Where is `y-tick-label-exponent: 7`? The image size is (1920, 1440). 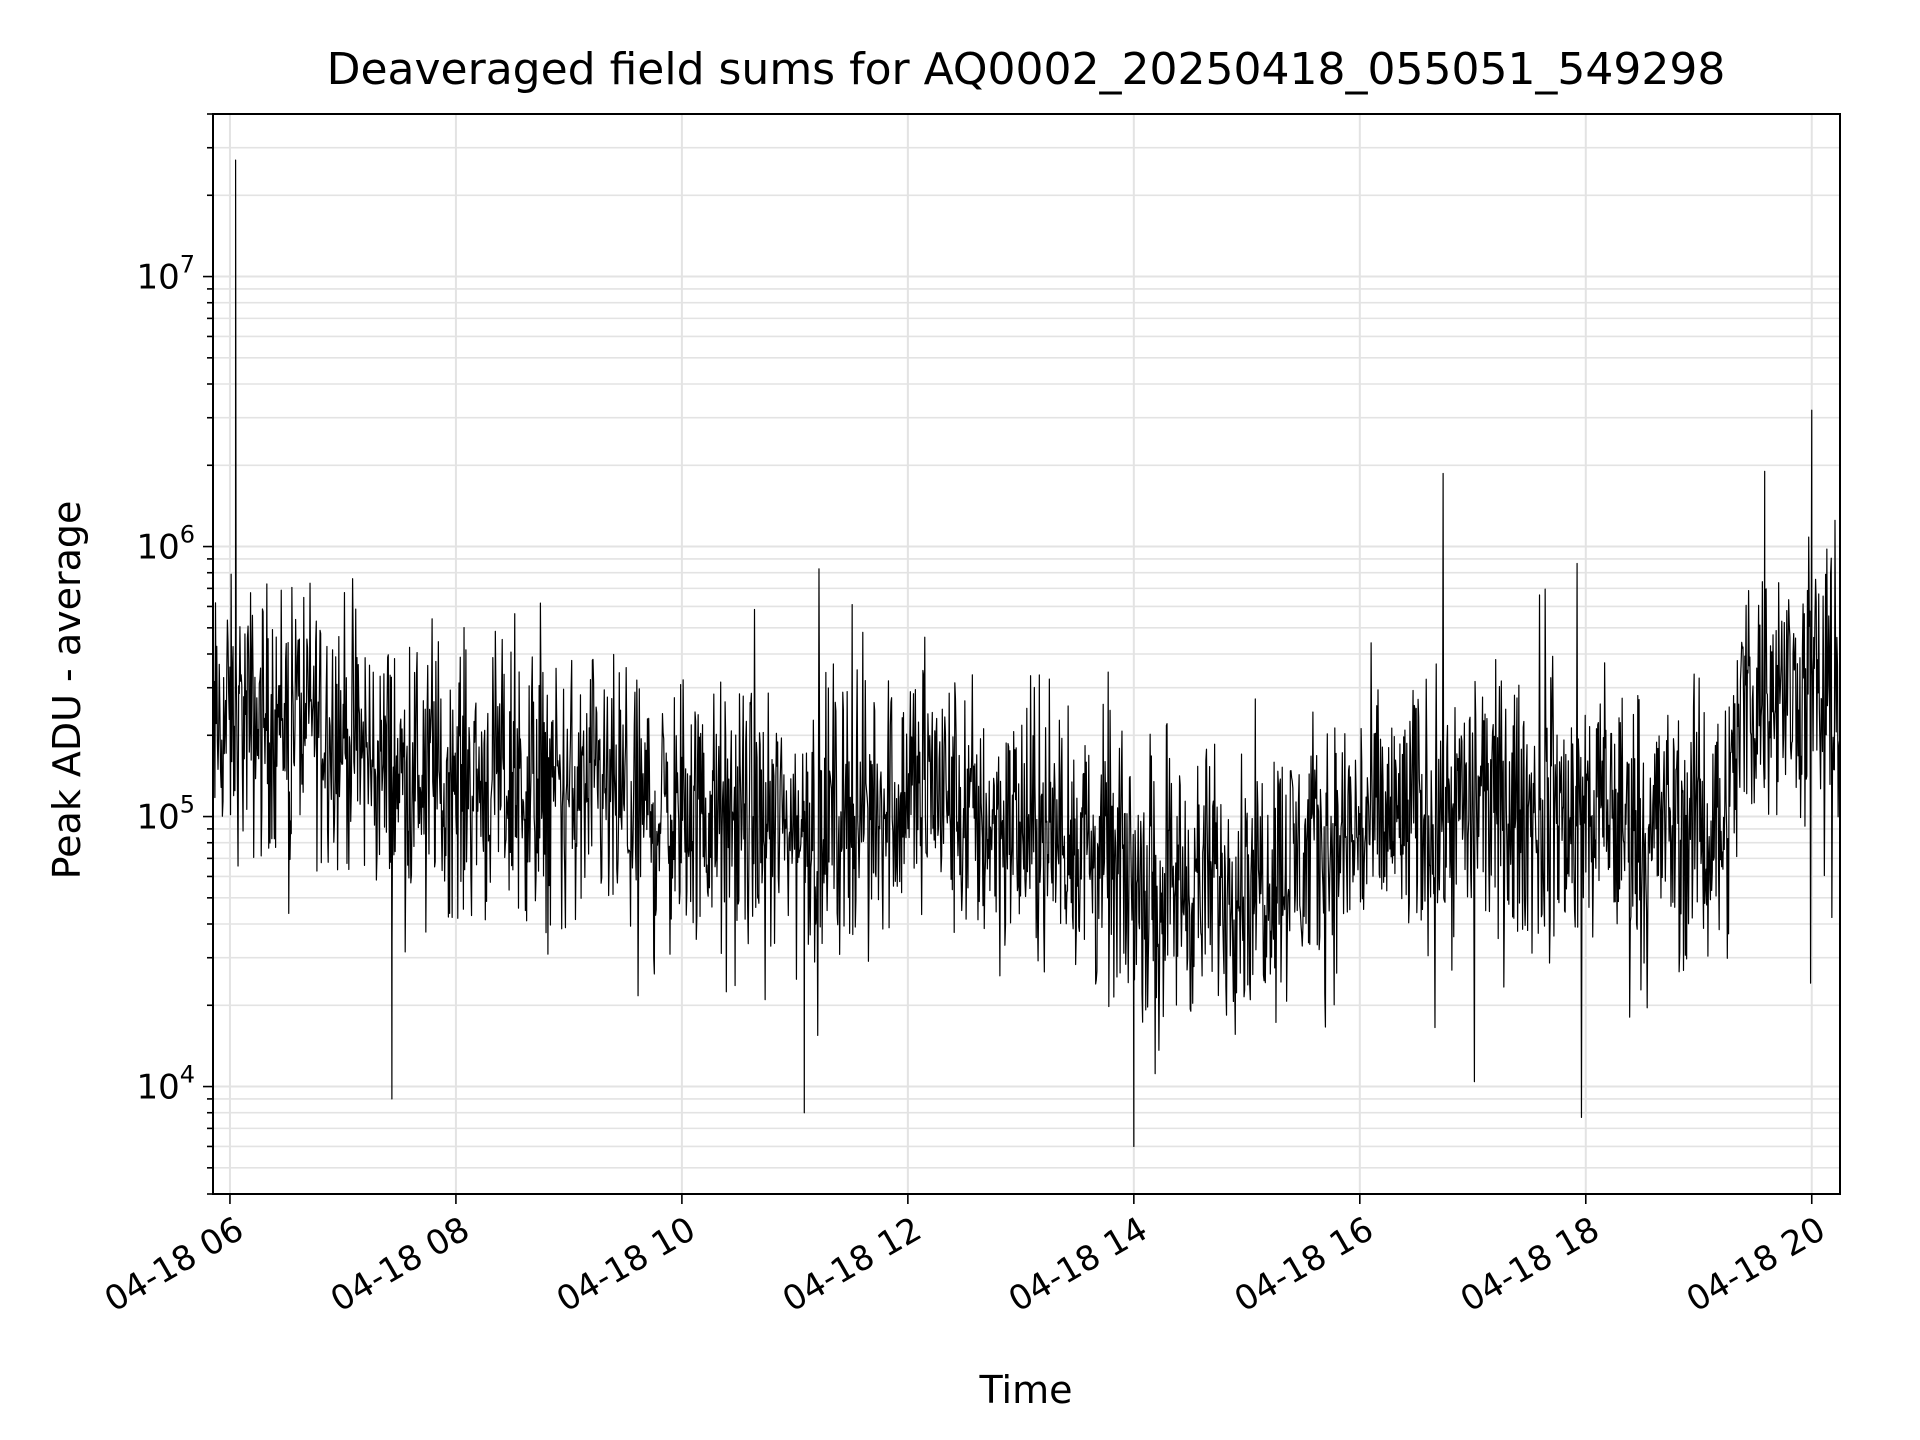
y-tick-label-exponent: 7 is located at coordinates (187, 265).